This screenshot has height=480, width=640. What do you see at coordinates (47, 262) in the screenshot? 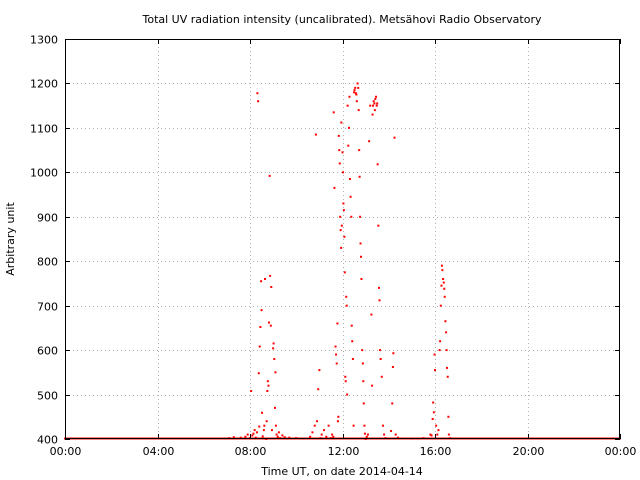
I see `y-tick-label: 800` at bounding box center [47, 262].